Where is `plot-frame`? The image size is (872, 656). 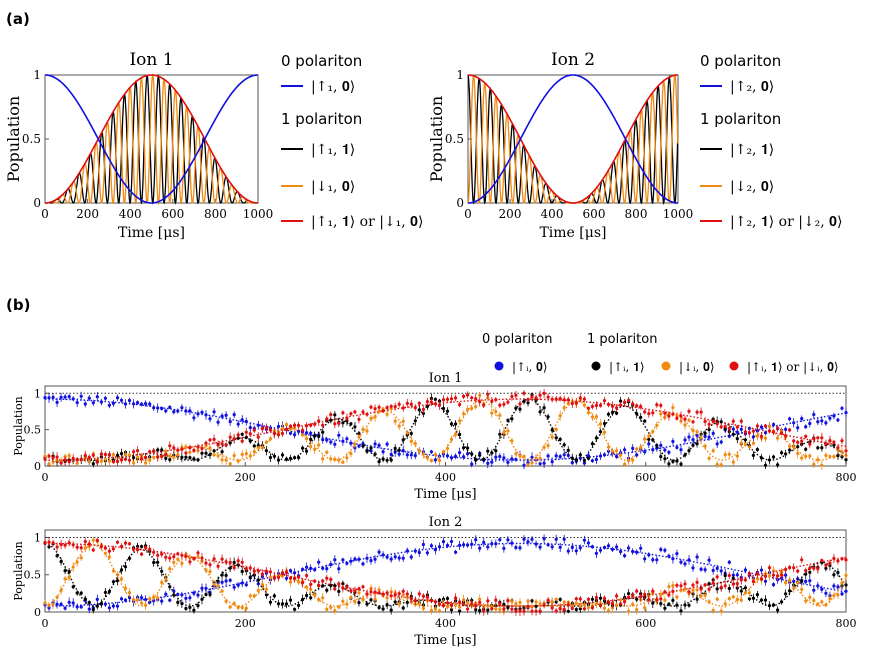 plot-frame is located at coordinates (445, 571).